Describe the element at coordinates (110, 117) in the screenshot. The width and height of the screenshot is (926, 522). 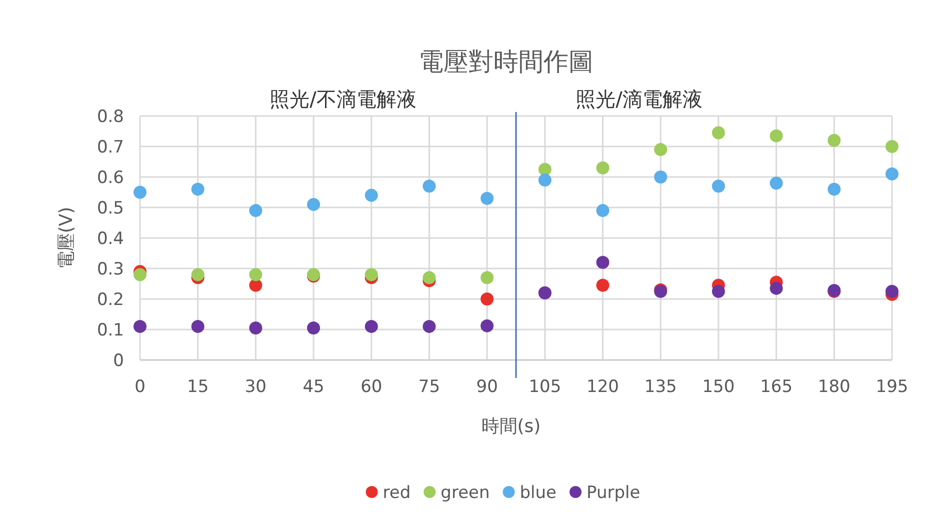
I see `y-tick-label: 0.8` at that location.